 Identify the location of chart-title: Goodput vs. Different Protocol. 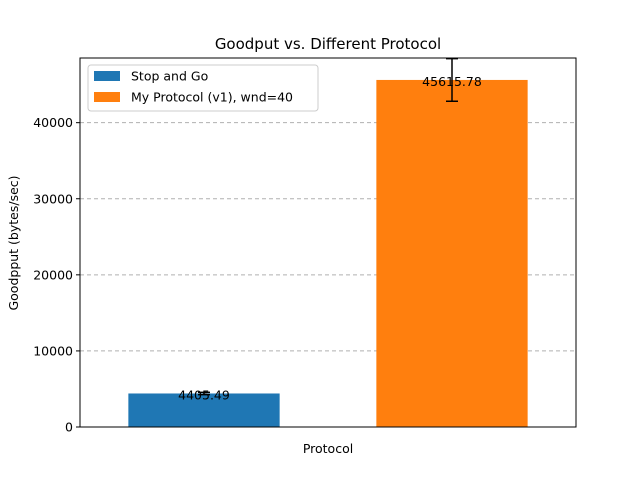
(328, 44).